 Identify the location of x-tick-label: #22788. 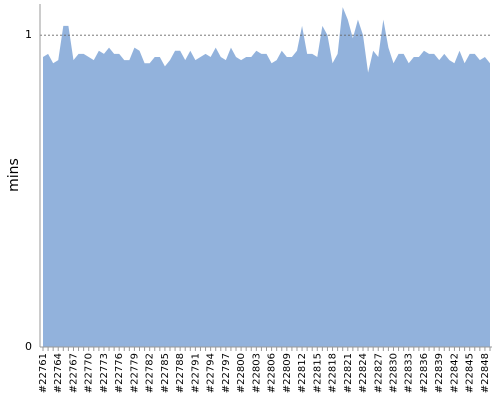
(180, 373).